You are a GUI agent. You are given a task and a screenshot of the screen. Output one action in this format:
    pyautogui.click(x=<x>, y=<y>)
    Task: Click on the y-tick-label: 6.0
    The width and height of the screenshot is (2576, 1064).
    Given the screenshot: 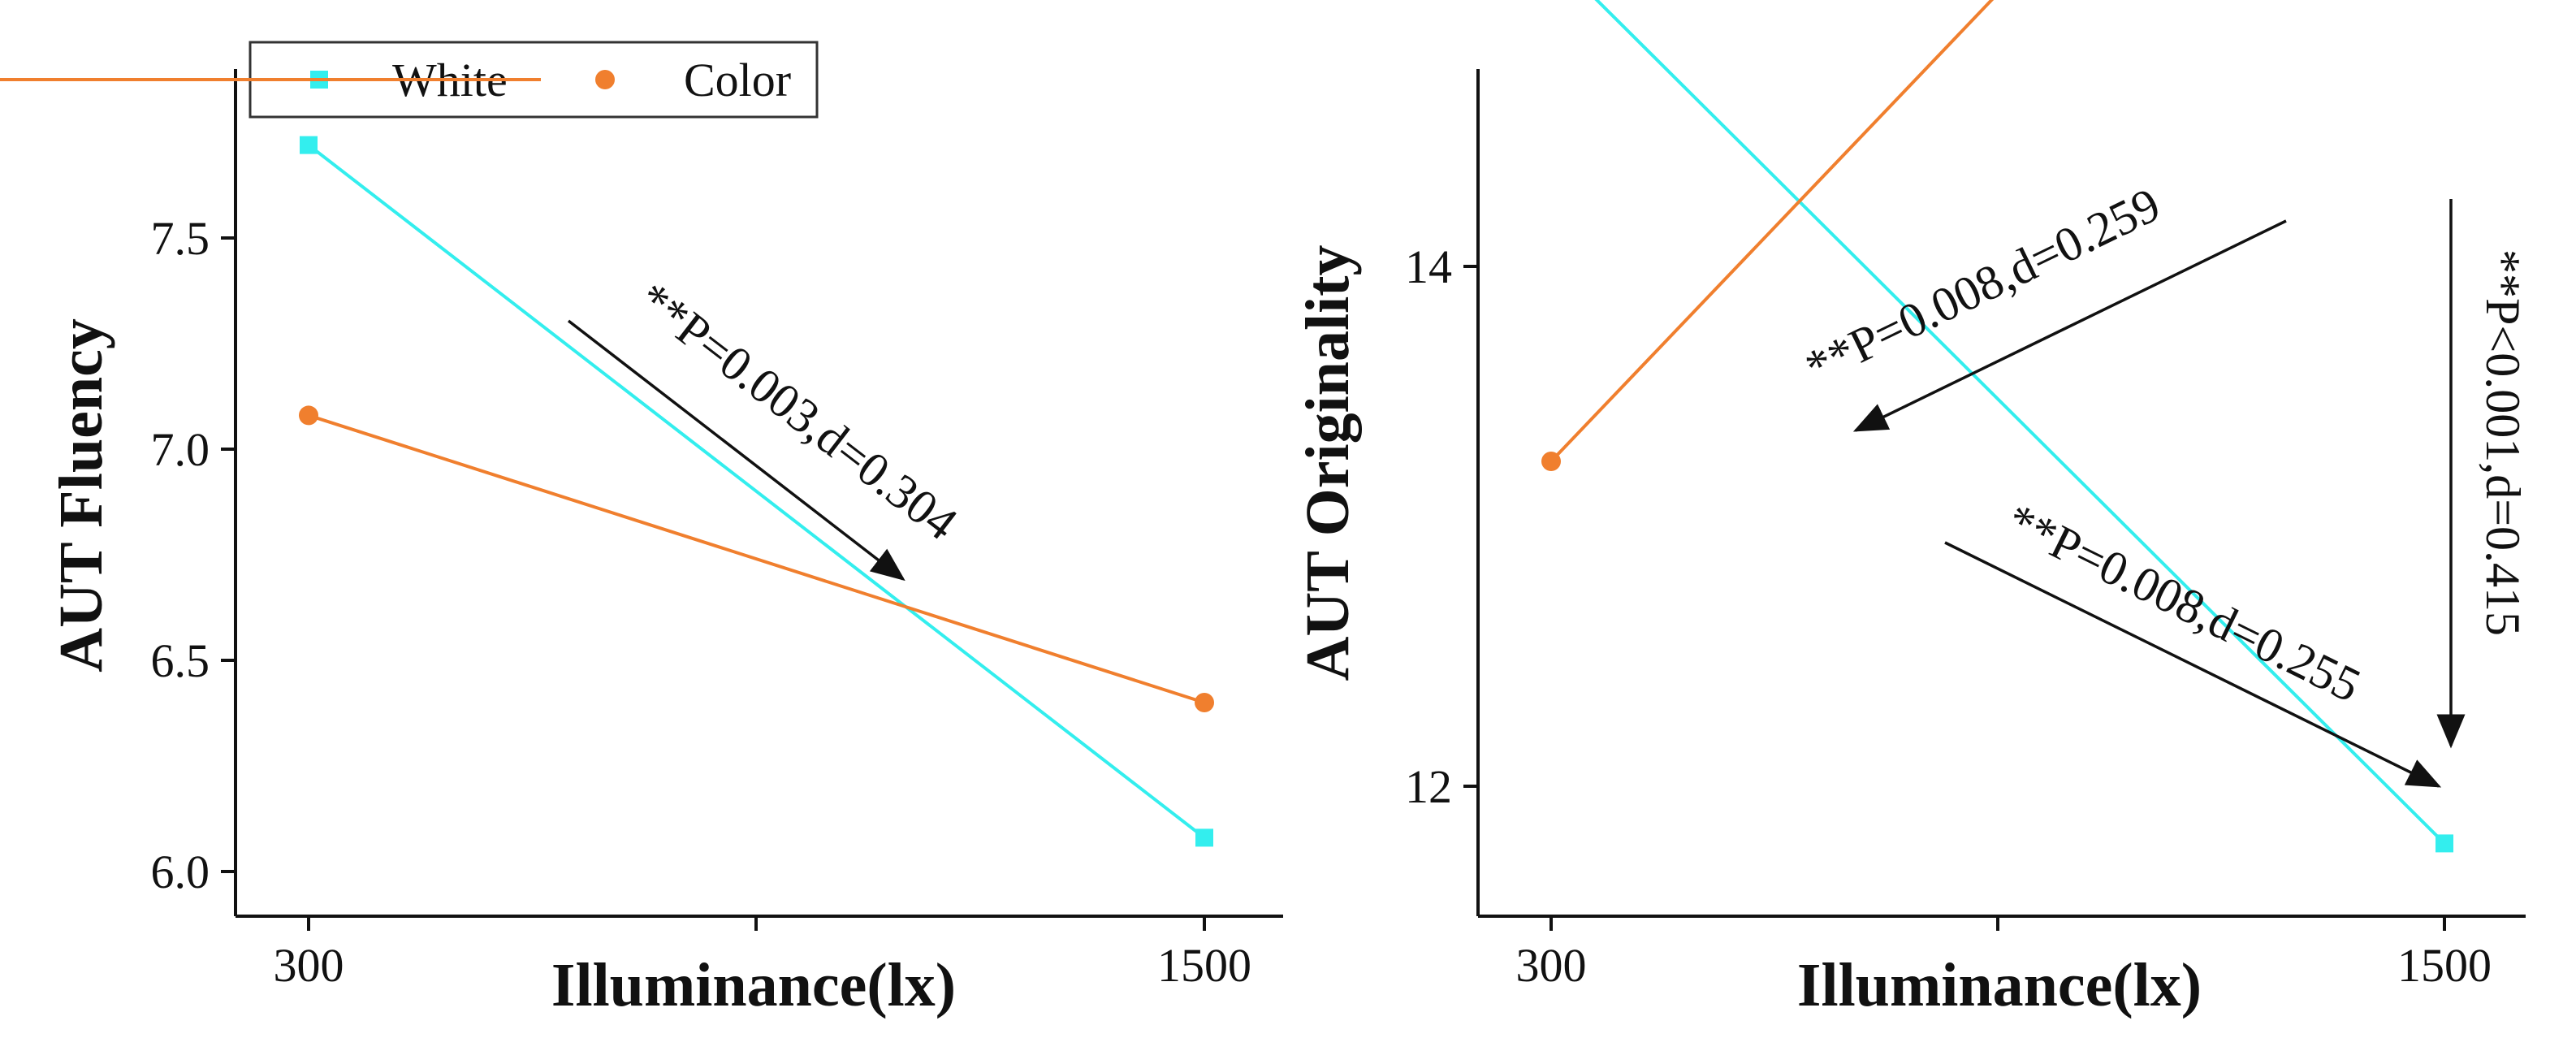 What is the action you would take?
    pyautogui.click(x=180, y=872)
    